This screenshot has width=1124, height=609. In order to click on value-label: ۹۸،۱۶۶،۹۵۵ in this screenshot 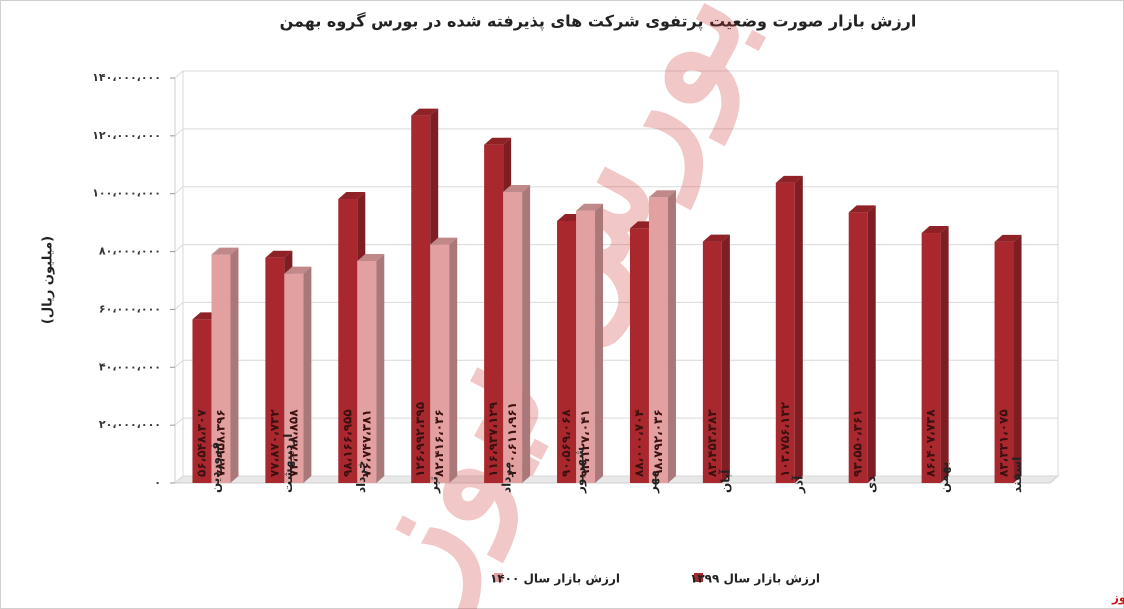, I will do `click(347, 443)`.